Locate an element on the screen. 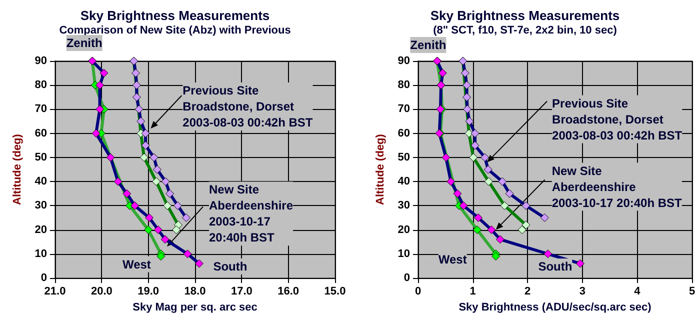  x-axis-title: Sky Brightness (ADU/sec/sq.arc sec) is located at coordinates (555, 307).